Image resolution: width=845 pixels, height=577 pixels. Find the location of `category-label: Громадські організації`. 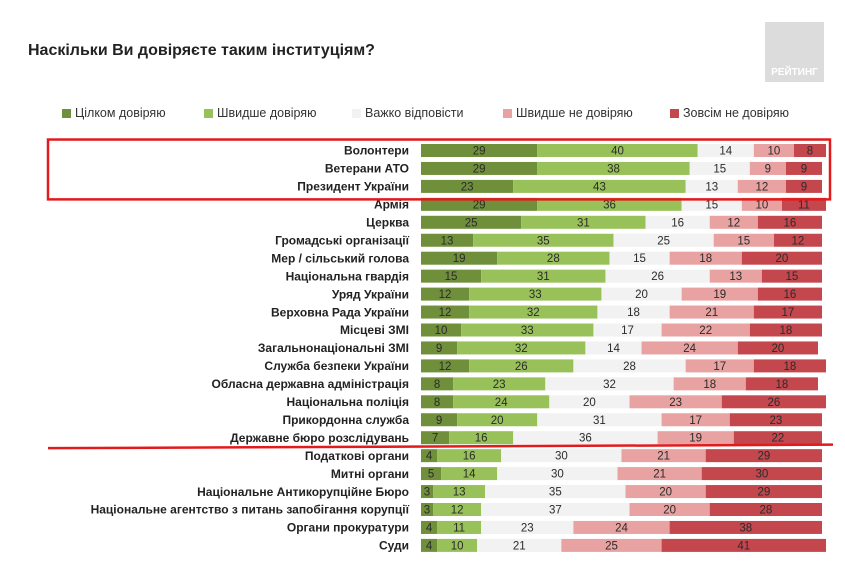

category-label: Громадські організації is located at coordinates (342, 240).